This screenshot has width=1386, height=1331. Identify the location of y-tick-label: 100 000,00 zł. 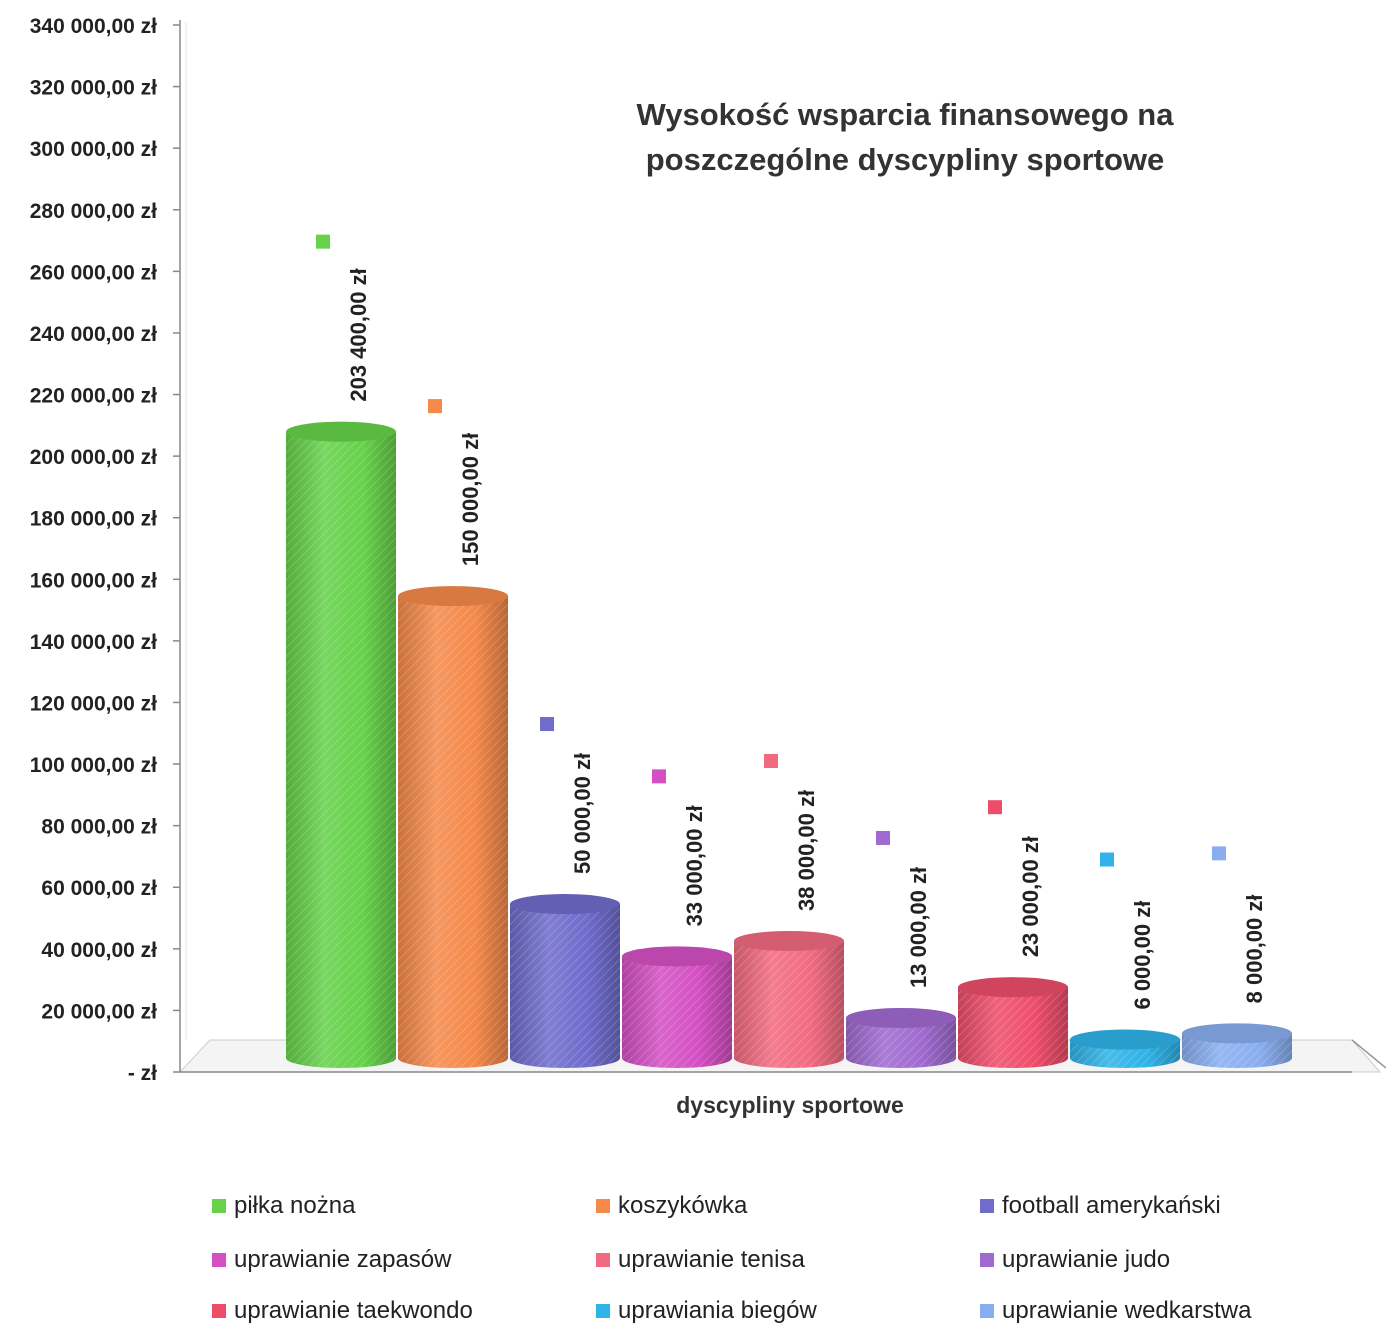
(93, 765).